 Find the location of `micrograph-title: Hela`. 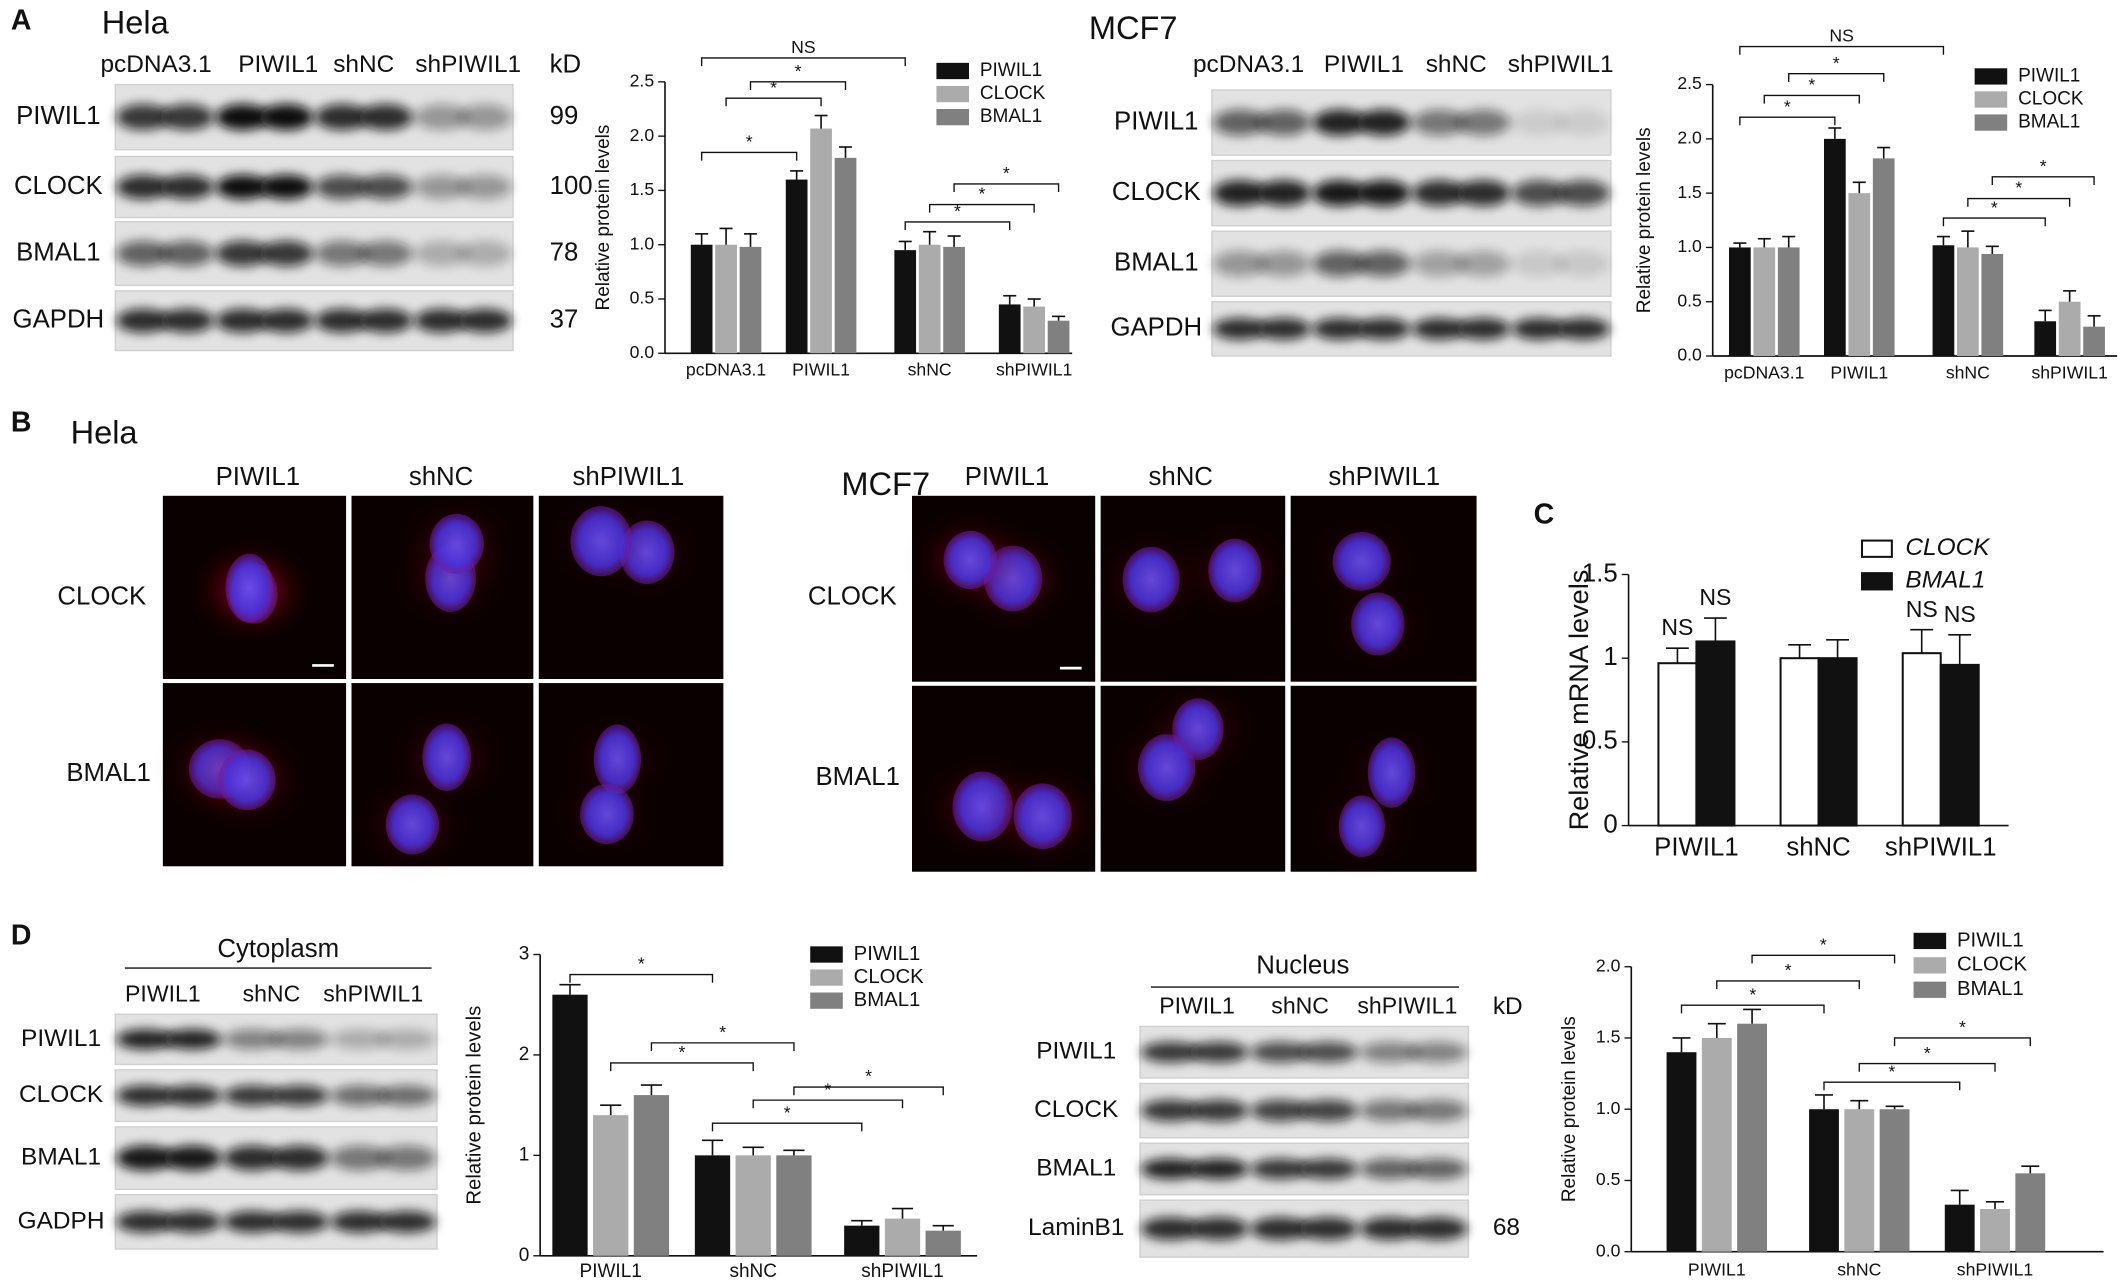

micrograph-title: Hela is located at coordinates (105, 432).